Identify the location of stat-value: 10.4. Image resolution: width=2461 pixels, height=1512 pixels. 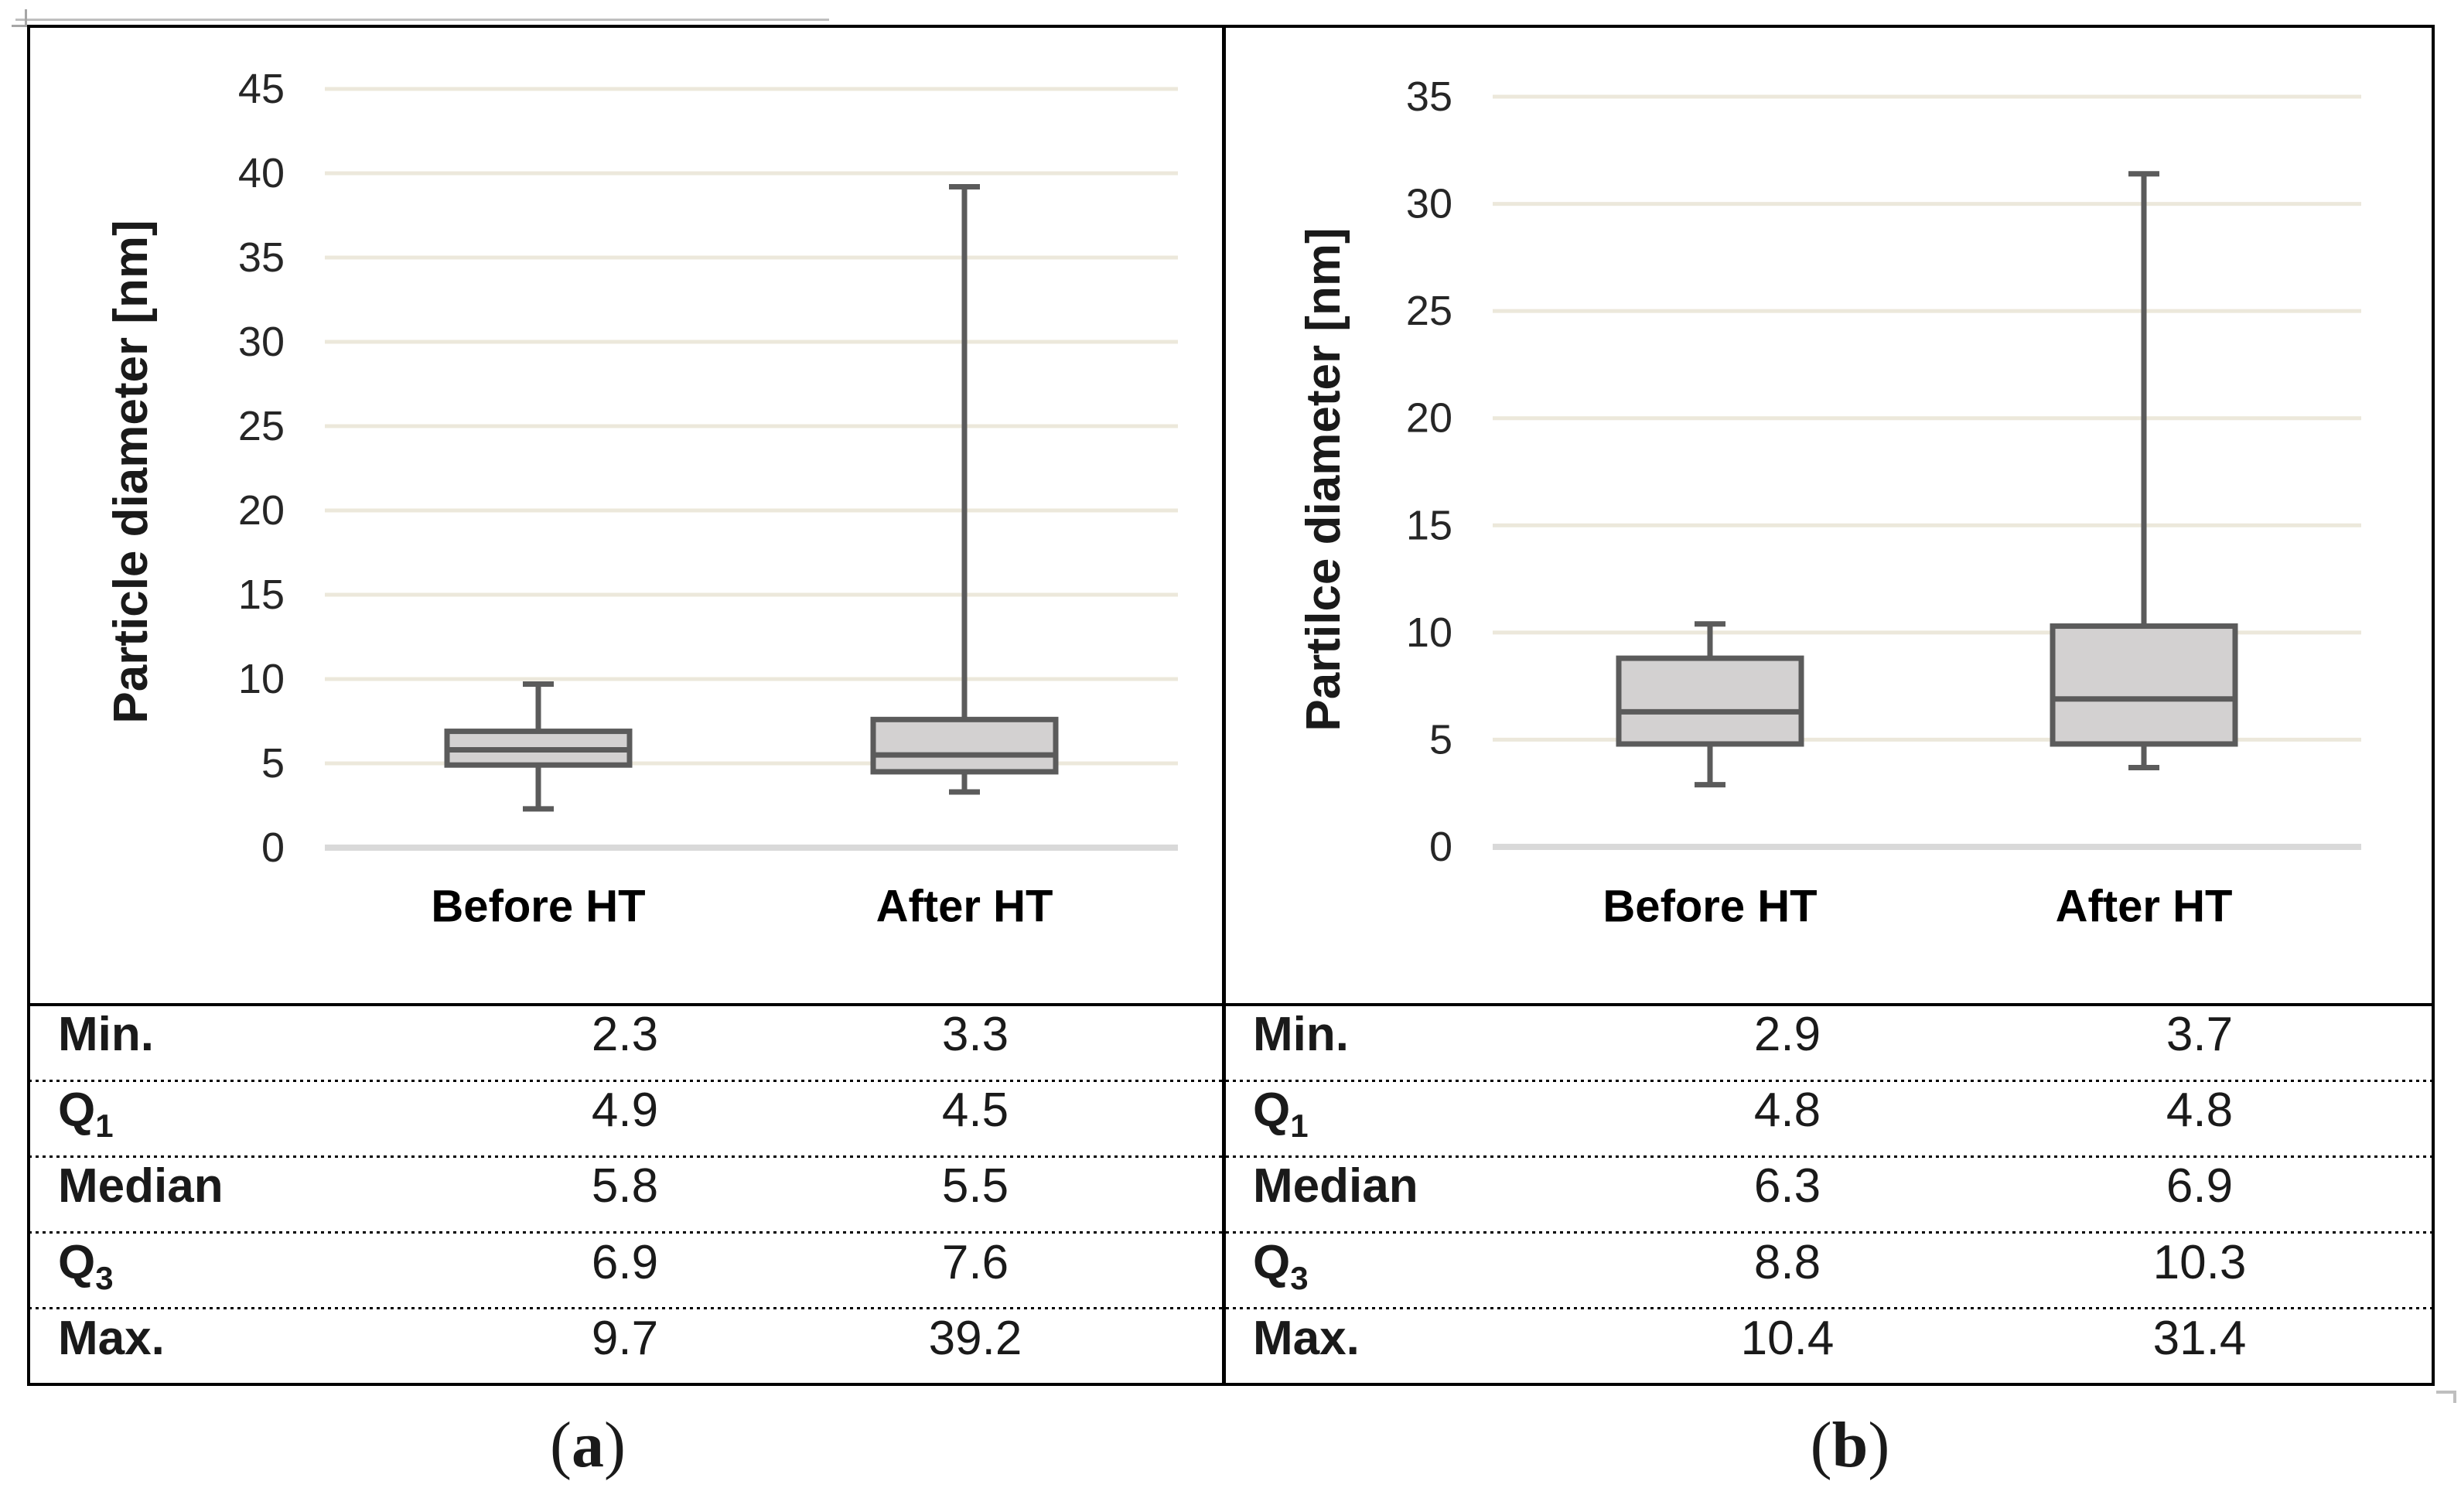
(1788, 1338).